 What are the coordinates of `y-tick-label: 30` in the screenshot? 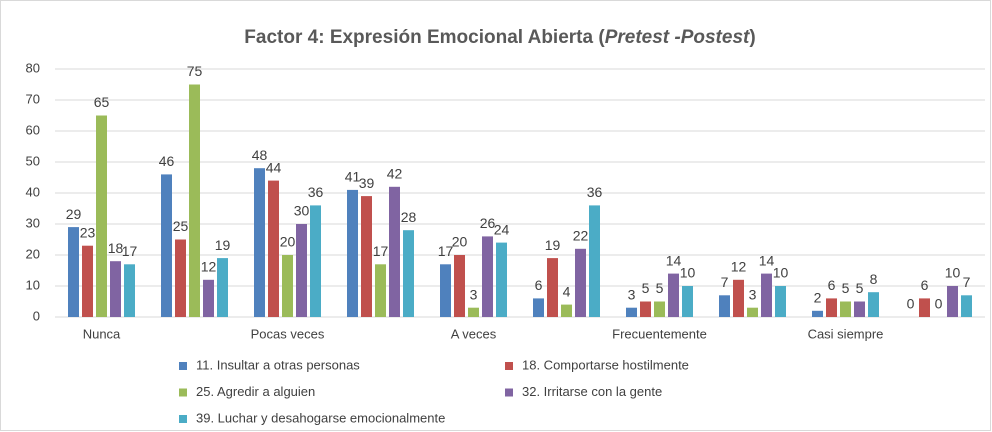 It's located at (33, 222).